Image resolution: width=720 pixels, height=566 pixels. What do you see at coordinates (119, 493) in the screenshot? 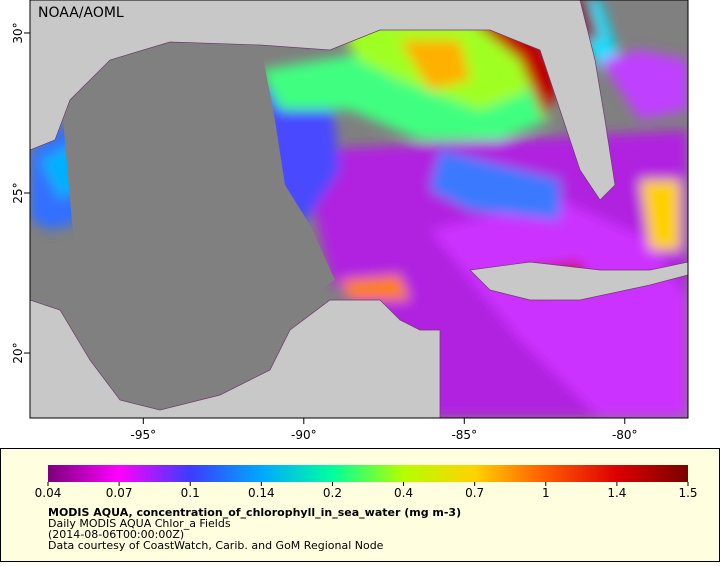
I see `colorbar-tick-label: 0.07` at bounding box center [119, 493].